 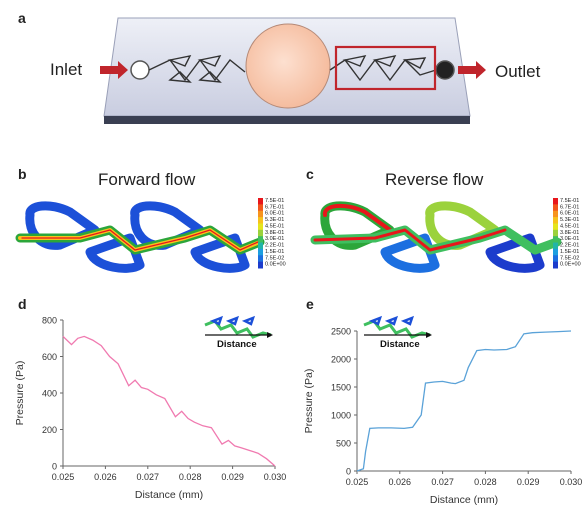 What do you see at coordinates (341, 416) in the screenshot?
I see `y-tick-label: 1000` at bounding box center [341, 416].